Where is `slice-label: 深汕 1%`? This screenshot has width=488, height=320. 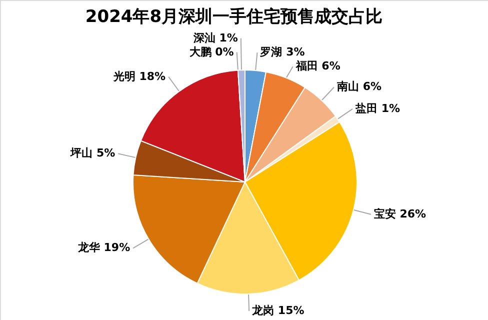
slice-label: 深汕 1% is located at coordinates (215, 37).